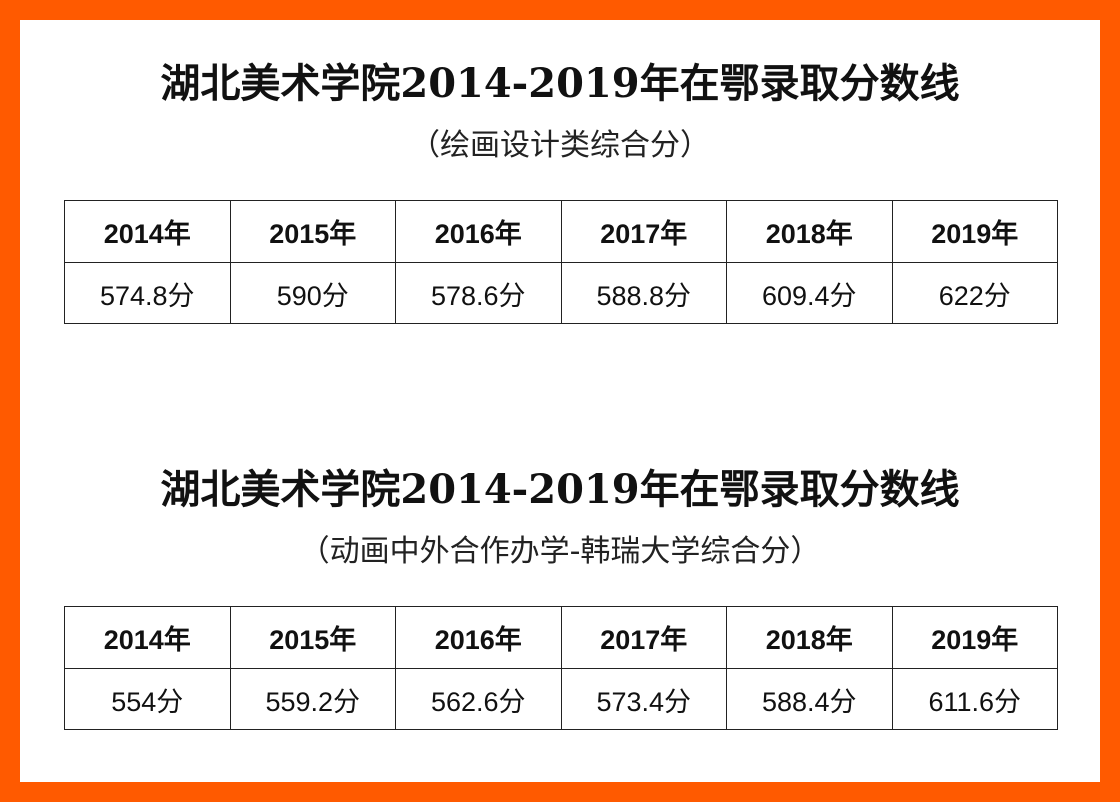 Image resolution: width=1120 pixels, height=802 pixels. I want to click on section-subtitle: （绘画设计类综合分）, so click(560, 145).